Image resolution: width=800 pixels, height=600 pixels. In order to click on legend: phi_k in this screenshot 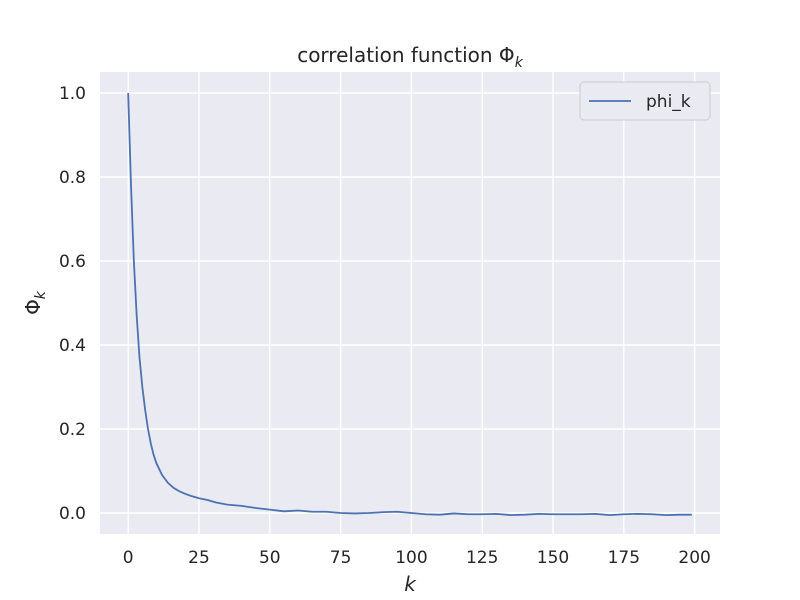, I will do `click(645, 101)`.